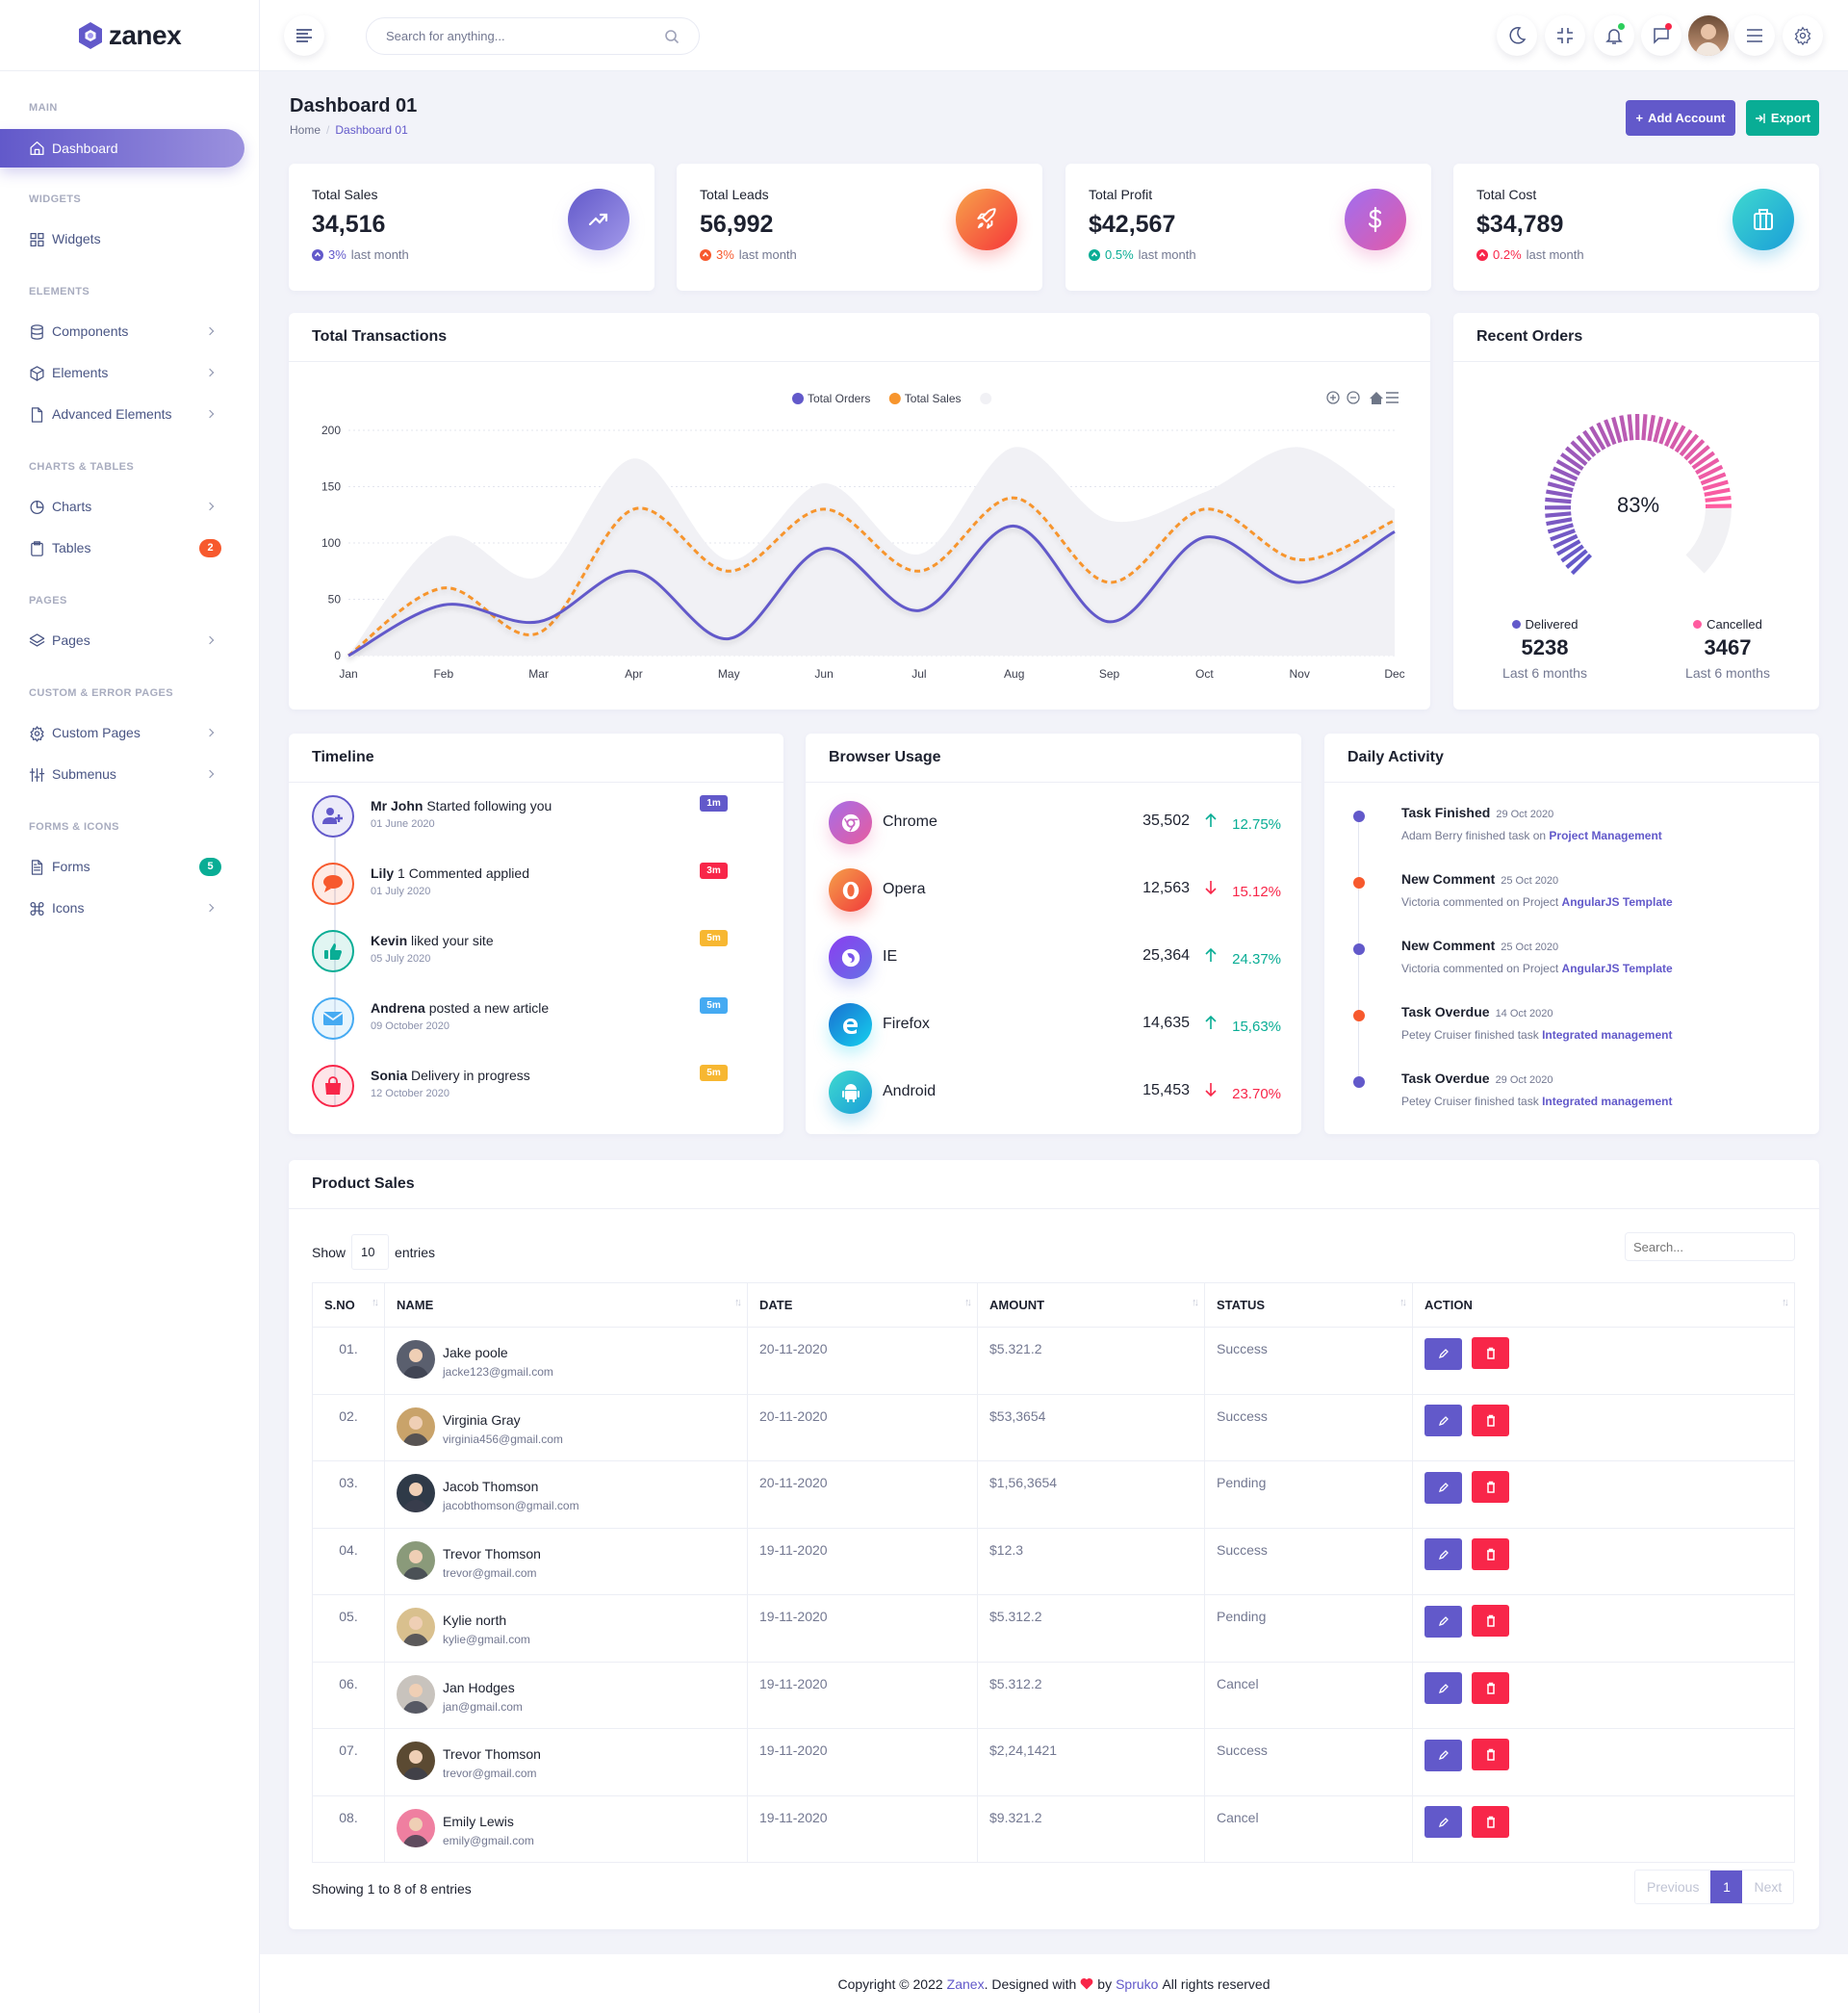 This screenshot has width=1848, height=2013. Describe the element at coordinates (55, 199) in the screenshot. I see `sidebar-section-label: WIDGETS` at that location.